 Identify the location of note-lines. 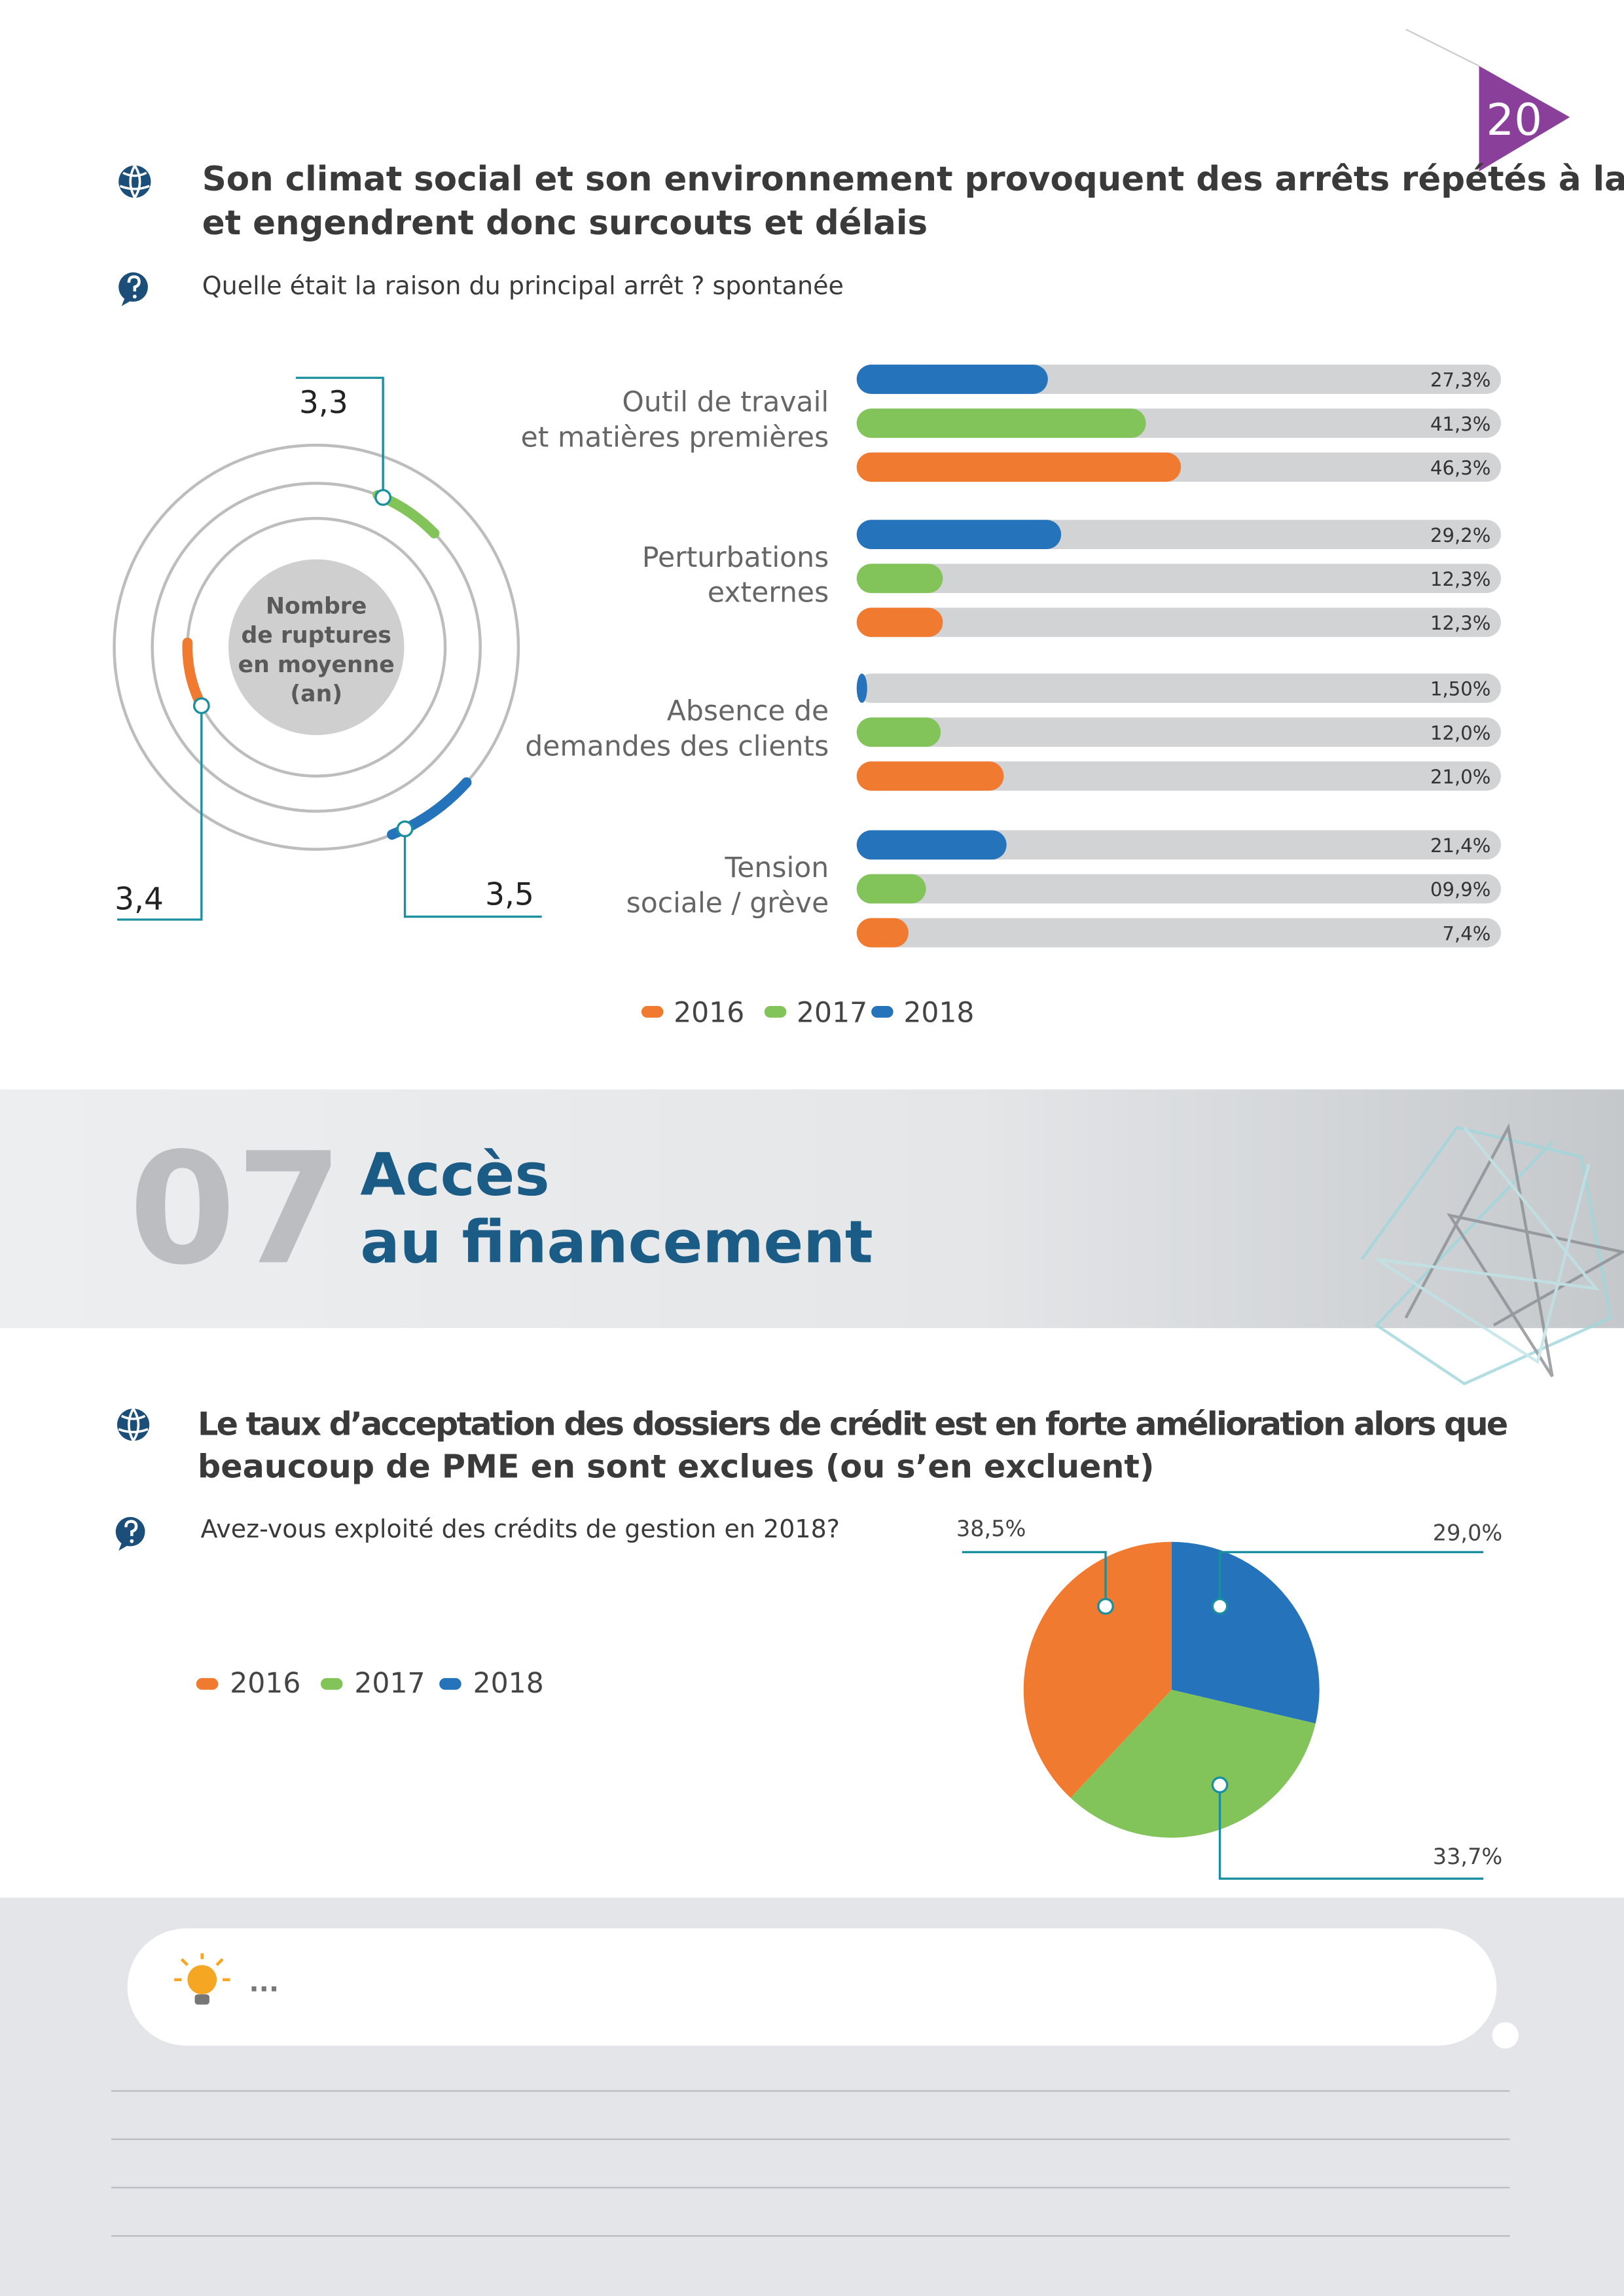
(810, 2163).